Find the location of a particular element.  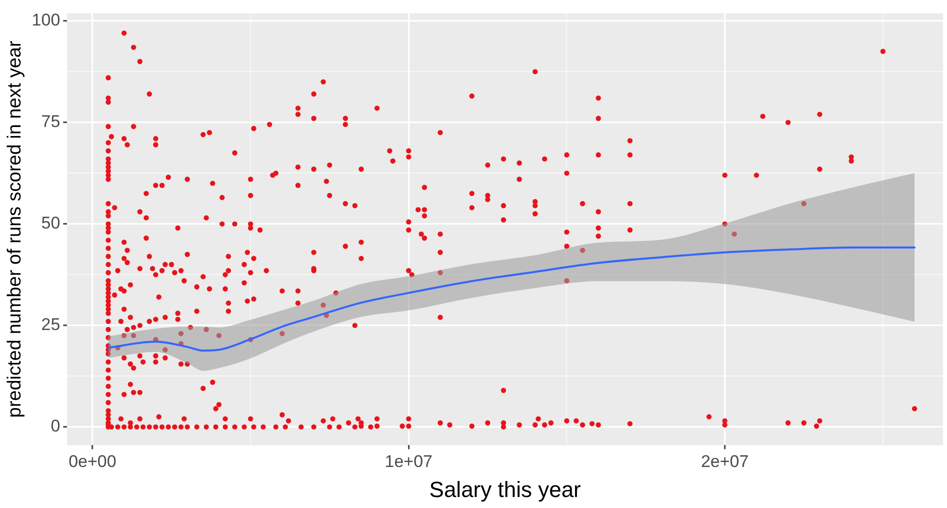

y-axis-title: predicted number of runs scored in next year is located at coordinates (15, 229).